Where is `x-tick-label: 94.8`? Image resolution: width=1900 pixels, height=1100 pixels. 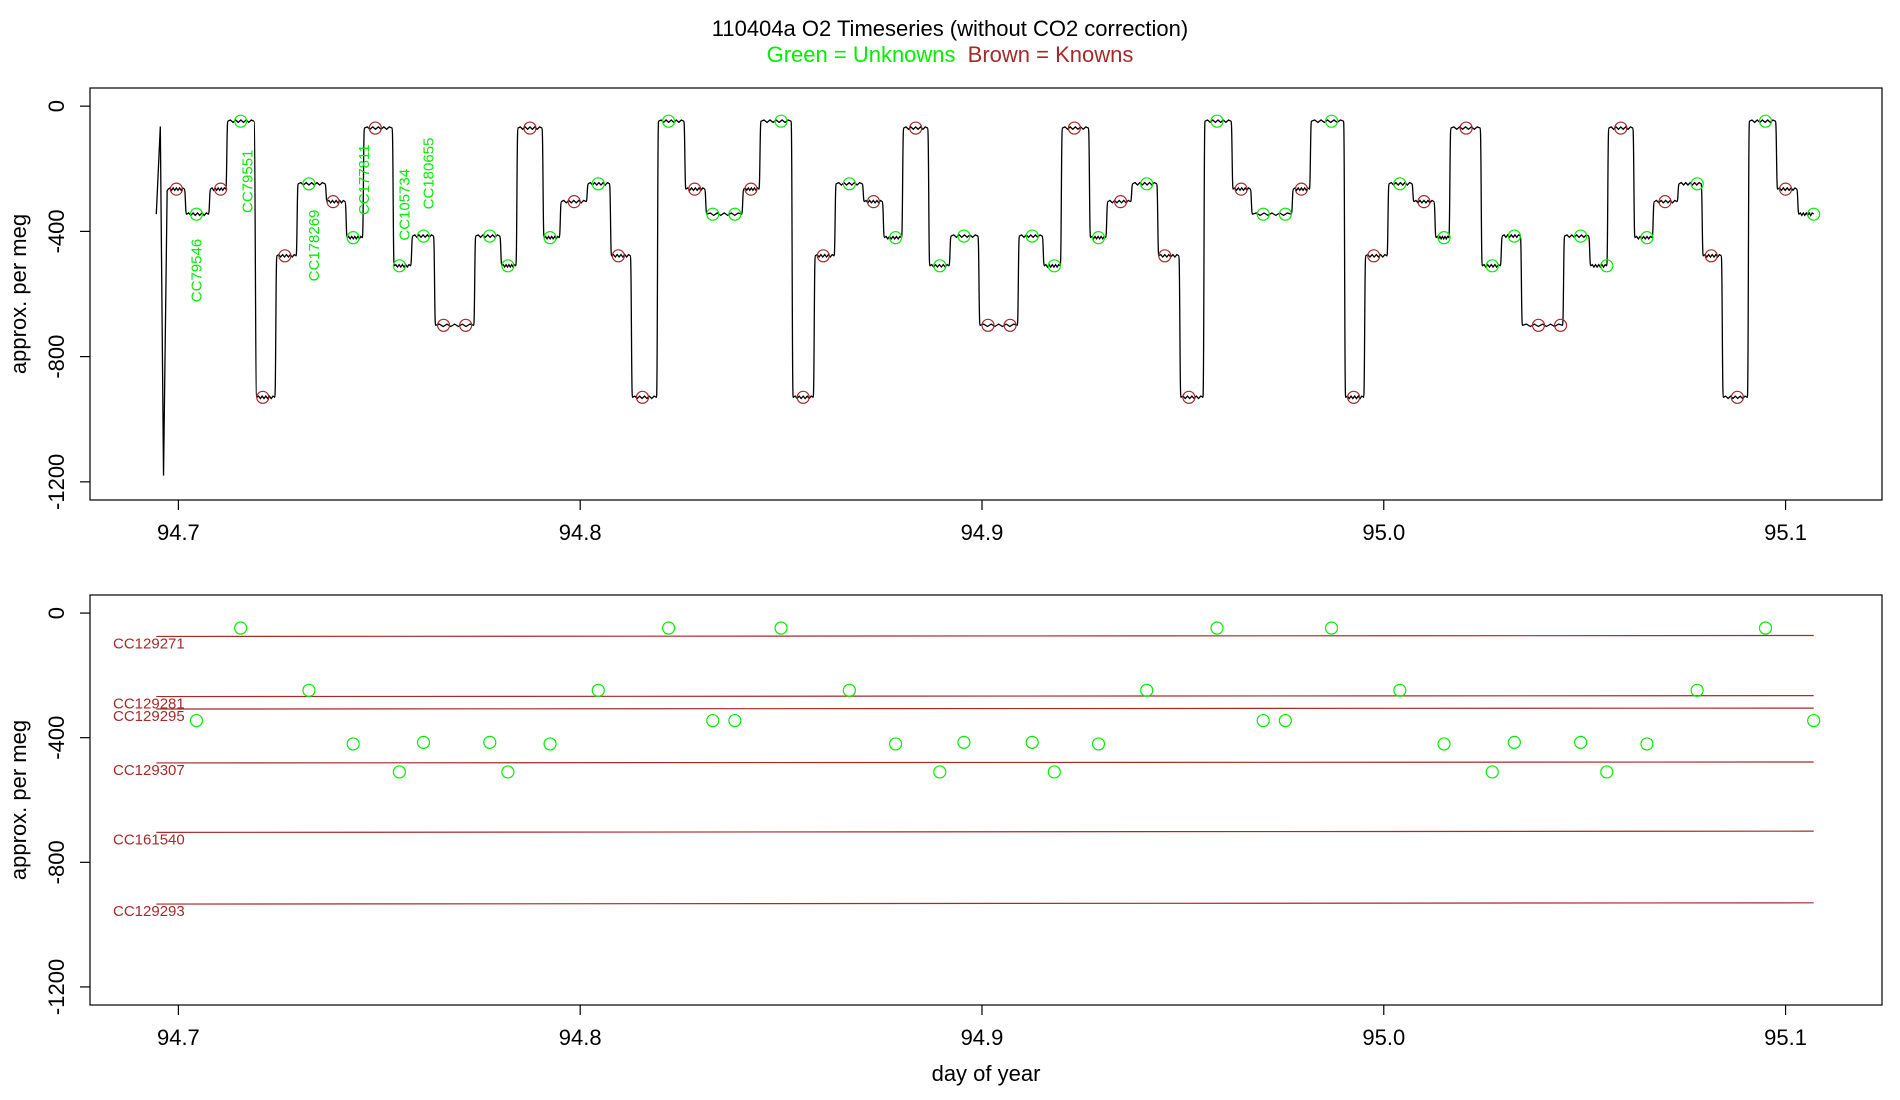 x-tick-label: 94.8 is located at coordinates (580, 532).